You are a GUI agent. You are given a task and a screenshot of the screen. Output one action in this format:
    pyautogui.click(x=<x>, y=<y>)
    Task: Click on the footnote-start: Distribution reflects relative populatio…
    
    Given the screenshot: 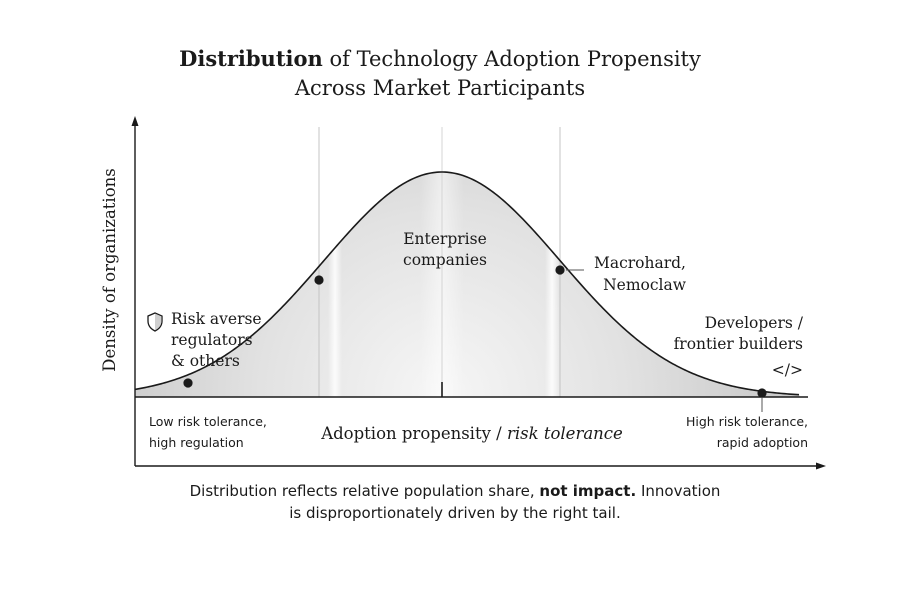 What is the action you would take?
    pyautogui.click(x=364, y=491)
    